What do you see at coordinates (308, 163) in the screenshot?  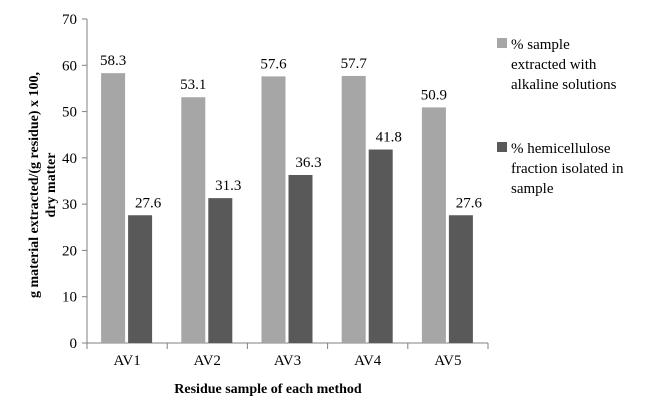 I see `data-label: 36.3` at bounding box center [308, 163].